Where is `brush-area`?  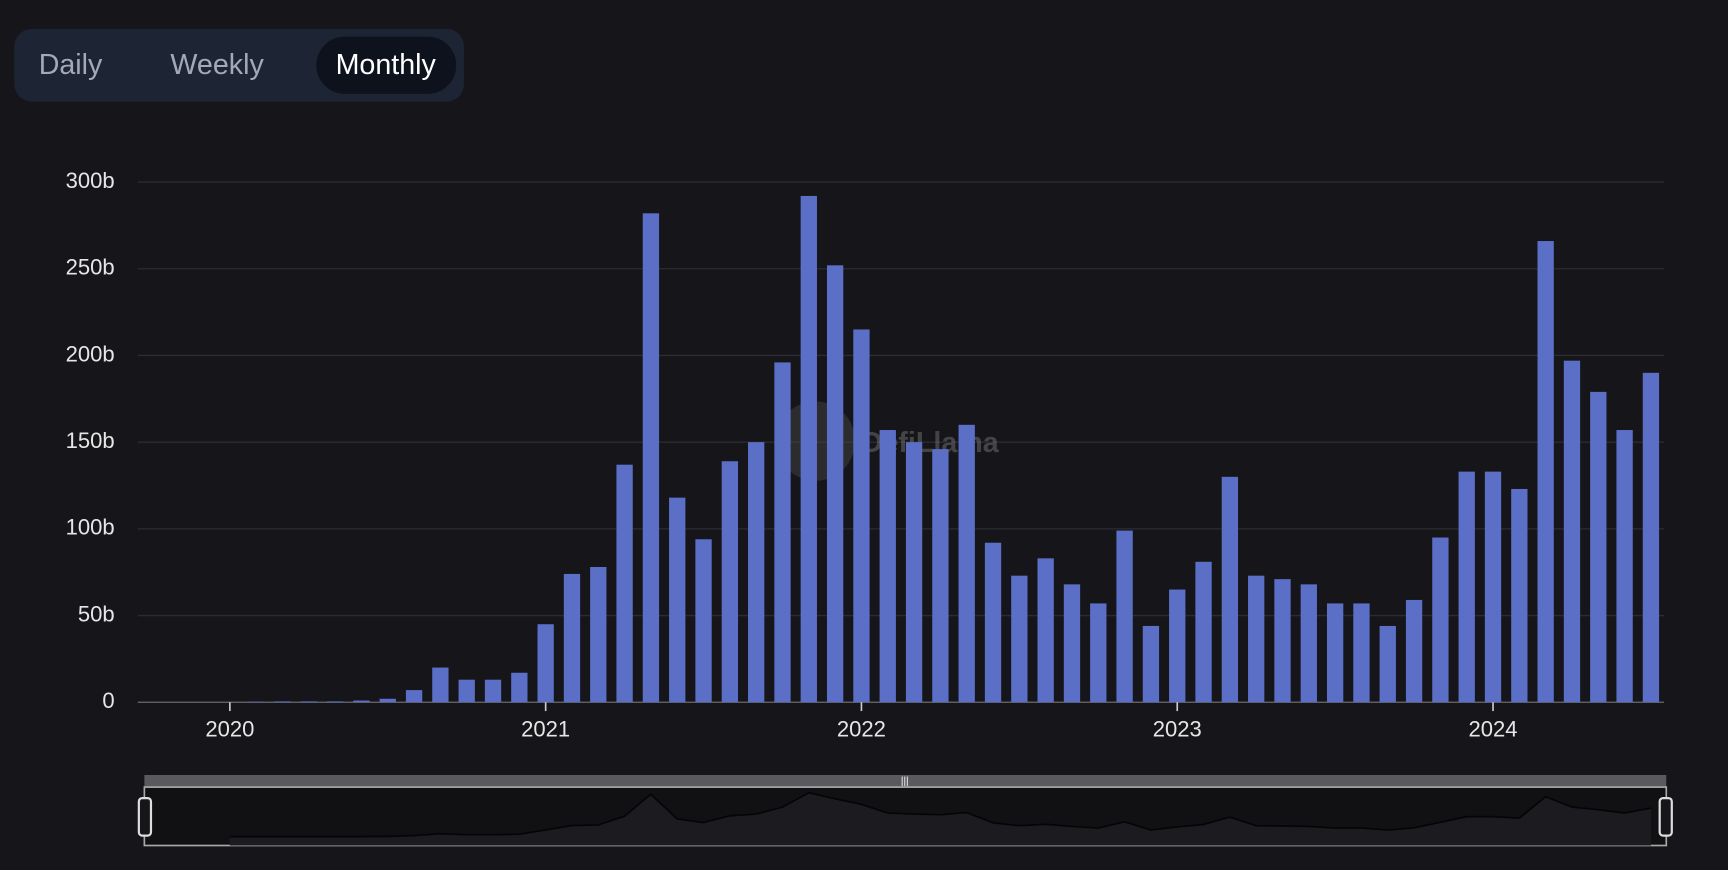
brush-area is located at coordinates (940, 819).